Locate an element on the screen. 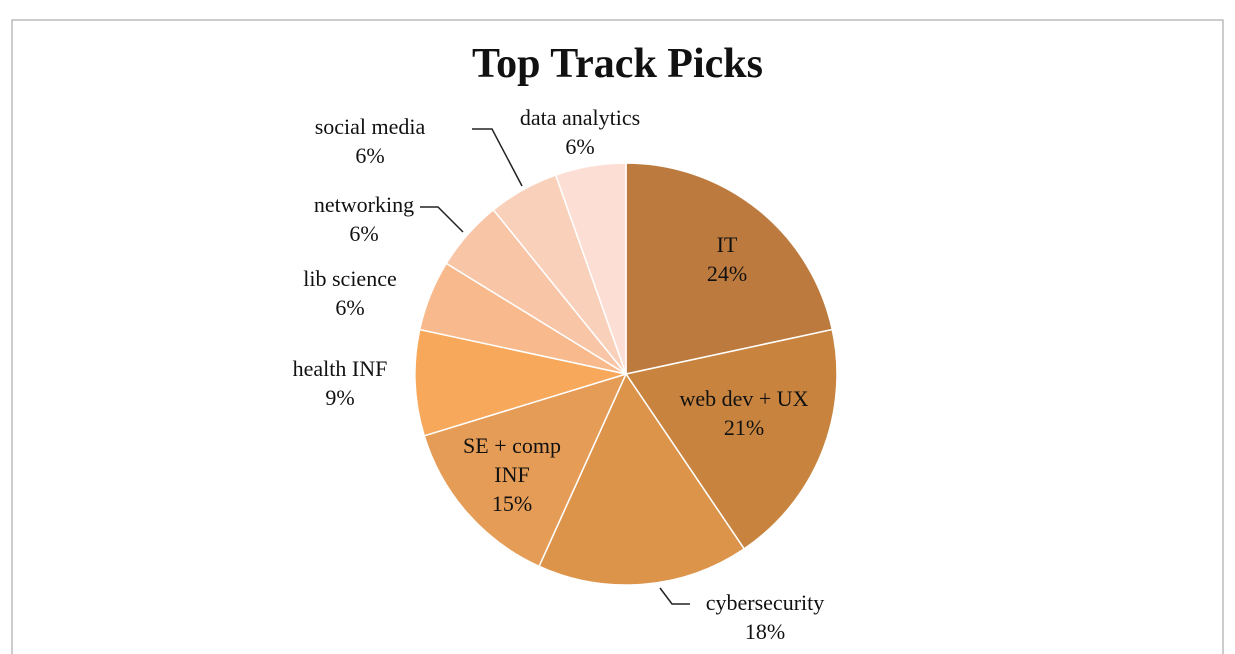  data-label: cybersecurity 18% is located at coordinates (765, 617).